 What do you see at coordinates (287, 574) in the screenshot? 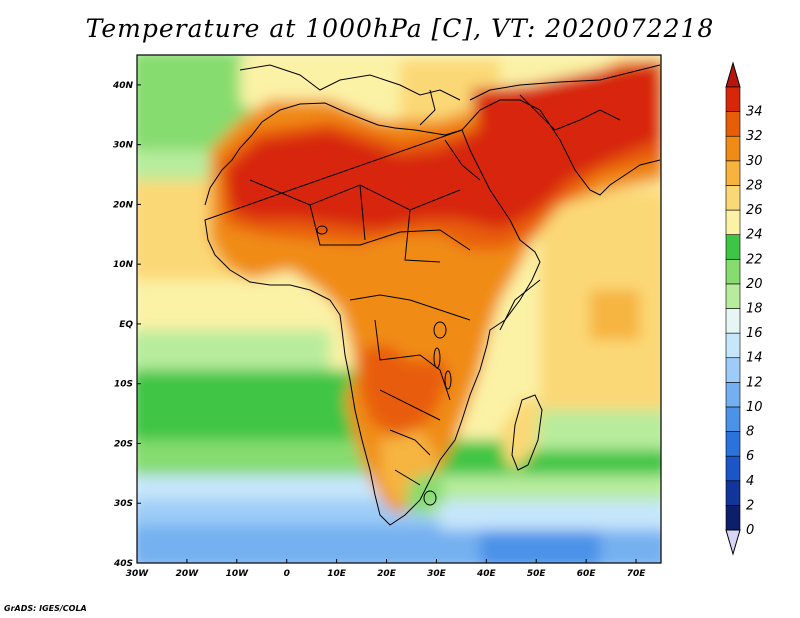
I see `lon-tick-label: 0` at bounding box center [287, 574].